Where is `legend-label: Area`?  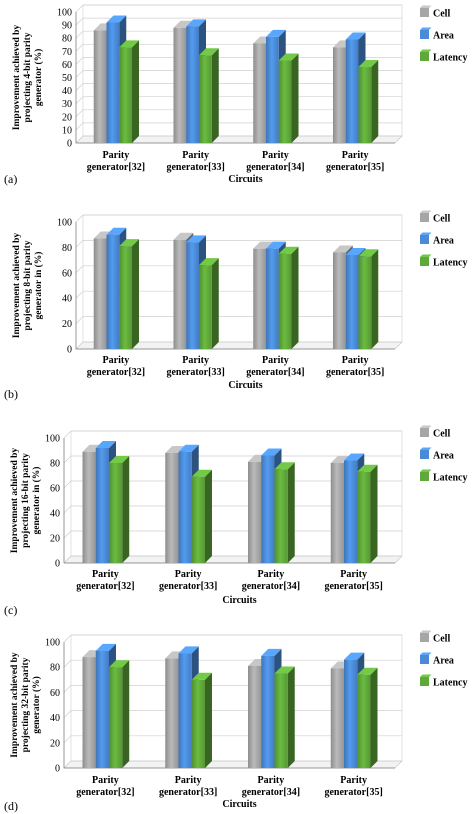 legend-label: Area is located at coordinates (443, 456).